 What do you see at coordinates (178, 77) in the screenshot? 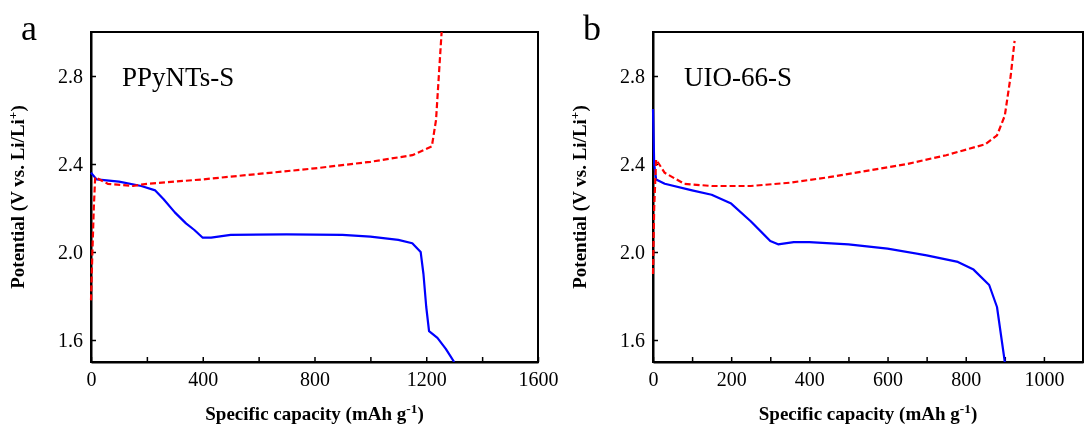
I see `annotation: PPyNTs-S` at bounding box center [178, 77].